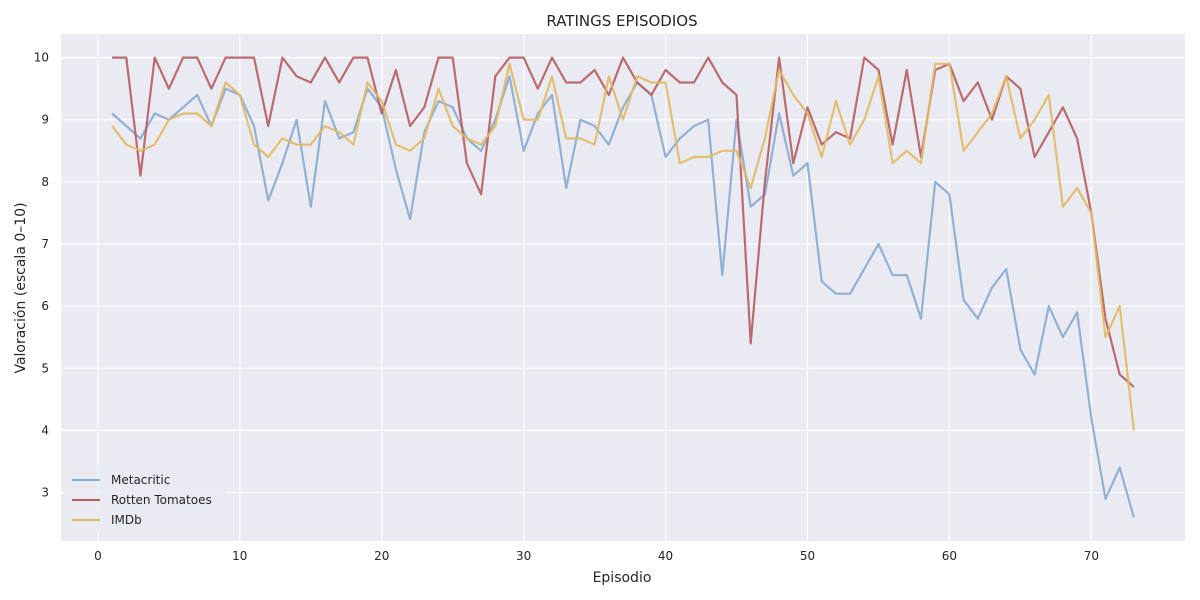 The height and width of the screenshot is (600, 1200). I want to click on y-axis-title: Valoración (escala 0–10), so click(21, 287).